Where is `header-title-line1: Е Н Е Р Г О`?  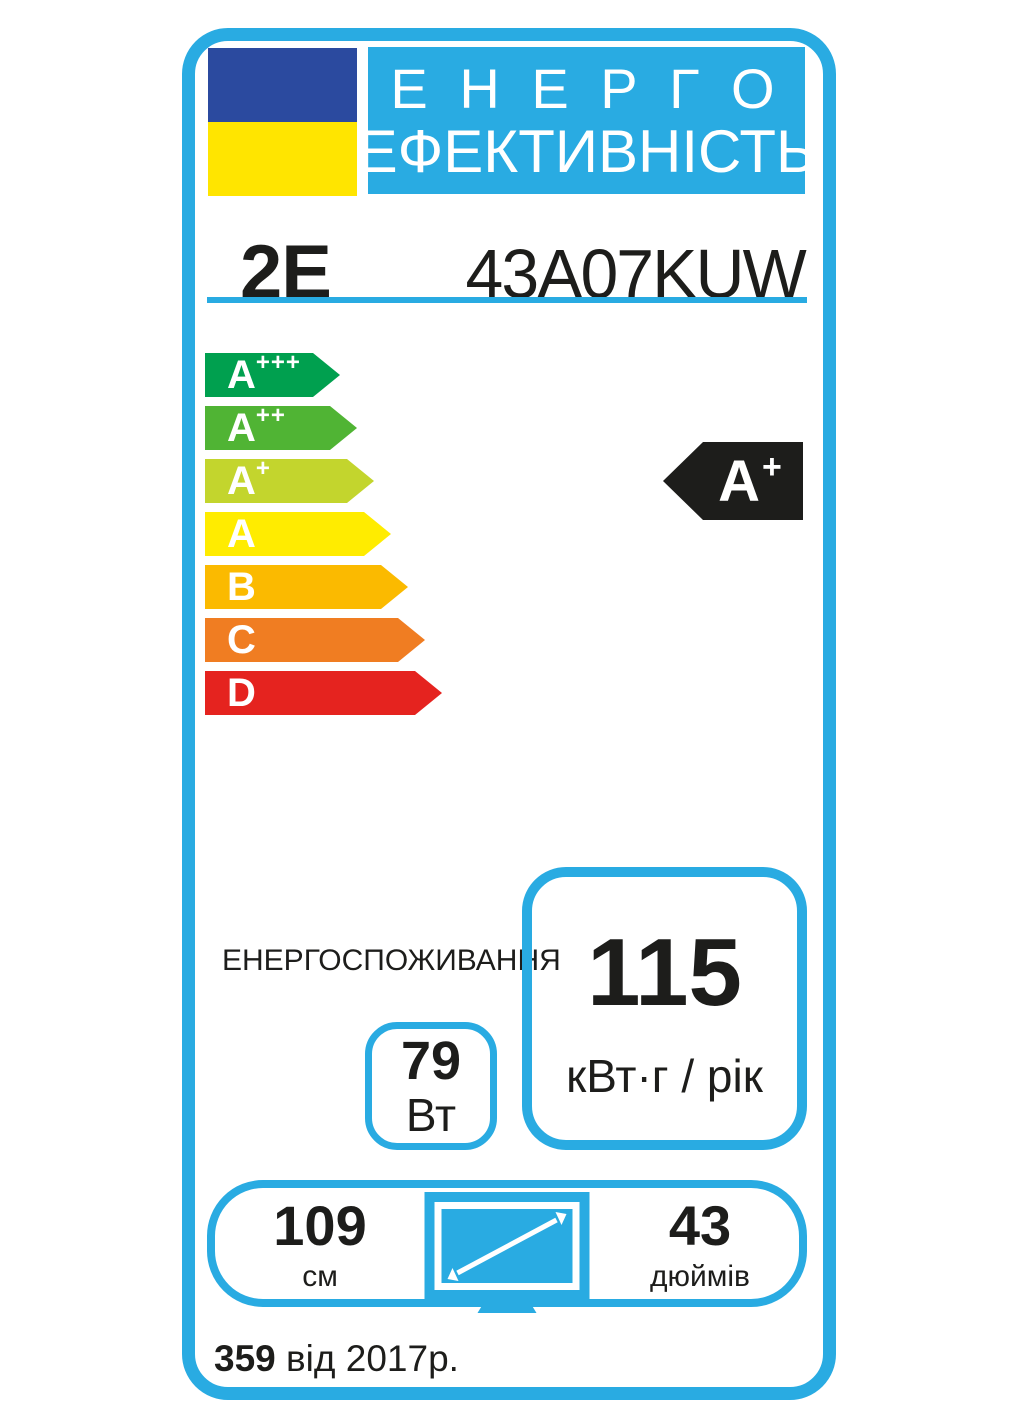
header-title-line1: Е Н Е Р Г О is located at coordinates (586, 88).